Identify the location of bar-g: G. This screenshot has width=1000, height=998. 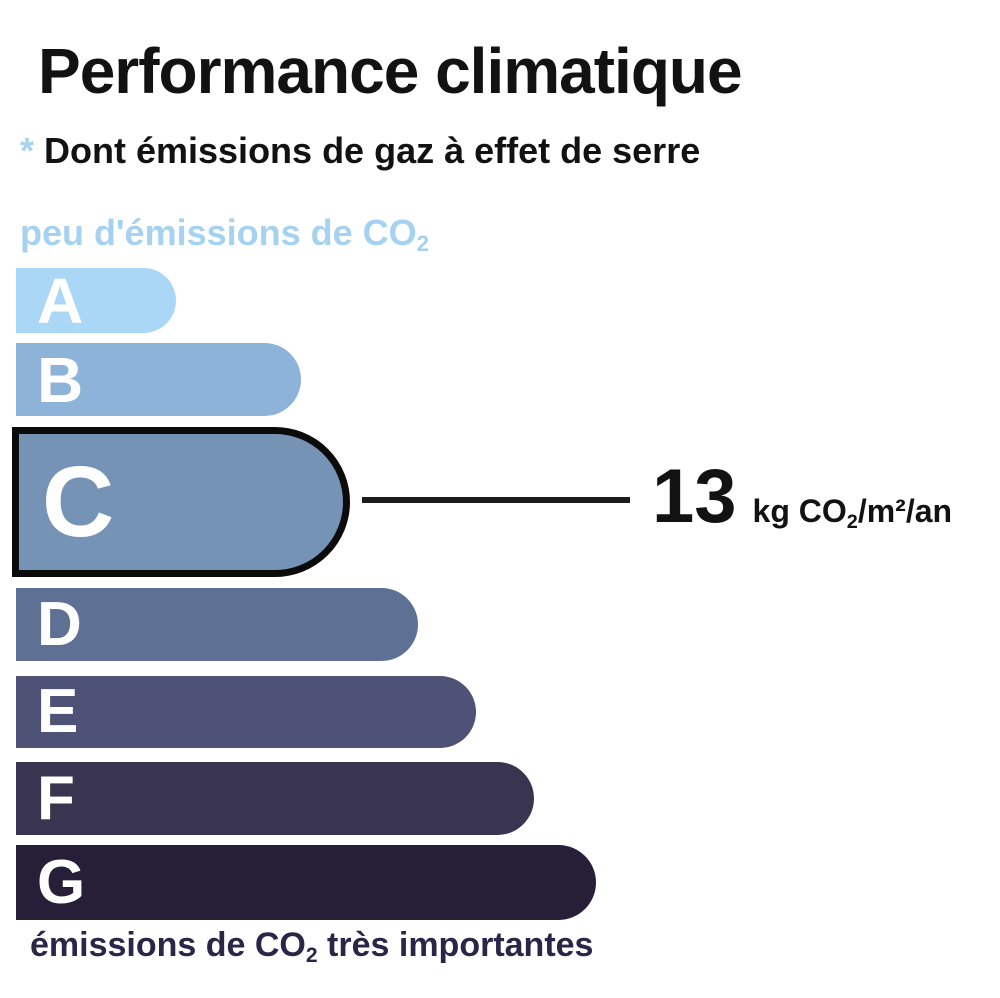
(306, 882).